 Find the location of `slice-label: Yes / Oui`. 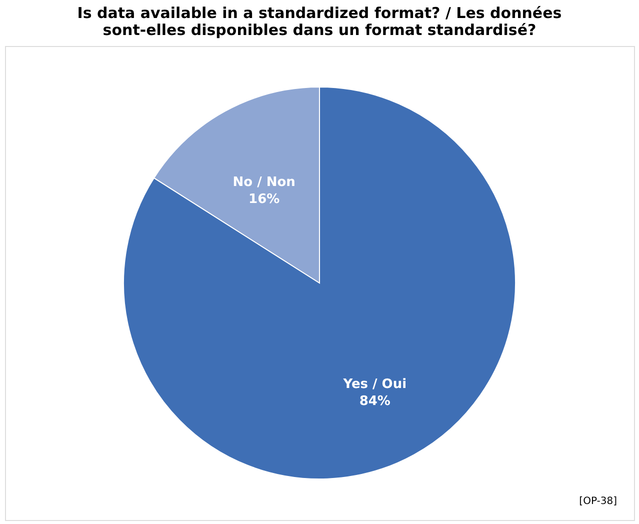

slice-label: Yes / Oui is located at coordinates (374, 384).